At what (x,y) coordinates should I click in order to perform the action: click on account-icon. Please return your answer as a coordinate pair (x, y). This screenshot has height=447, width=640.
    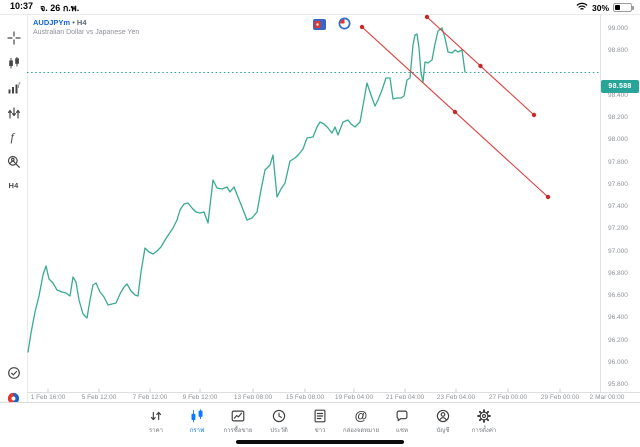
    Looking at the image, I should click on (443, 415).